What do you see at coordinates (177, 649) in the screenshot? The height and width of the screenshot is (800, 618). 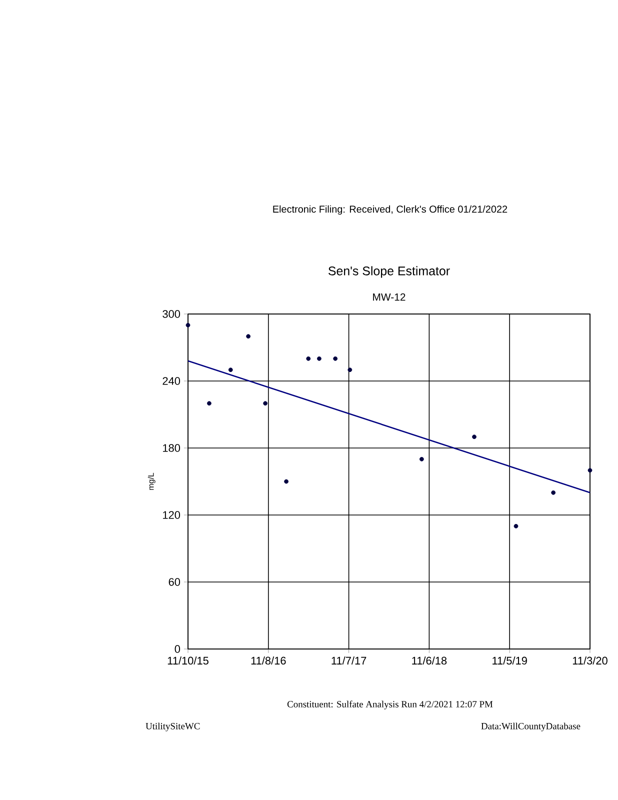 I see `y-tick-label: 0` at bounding box center [177, 649].